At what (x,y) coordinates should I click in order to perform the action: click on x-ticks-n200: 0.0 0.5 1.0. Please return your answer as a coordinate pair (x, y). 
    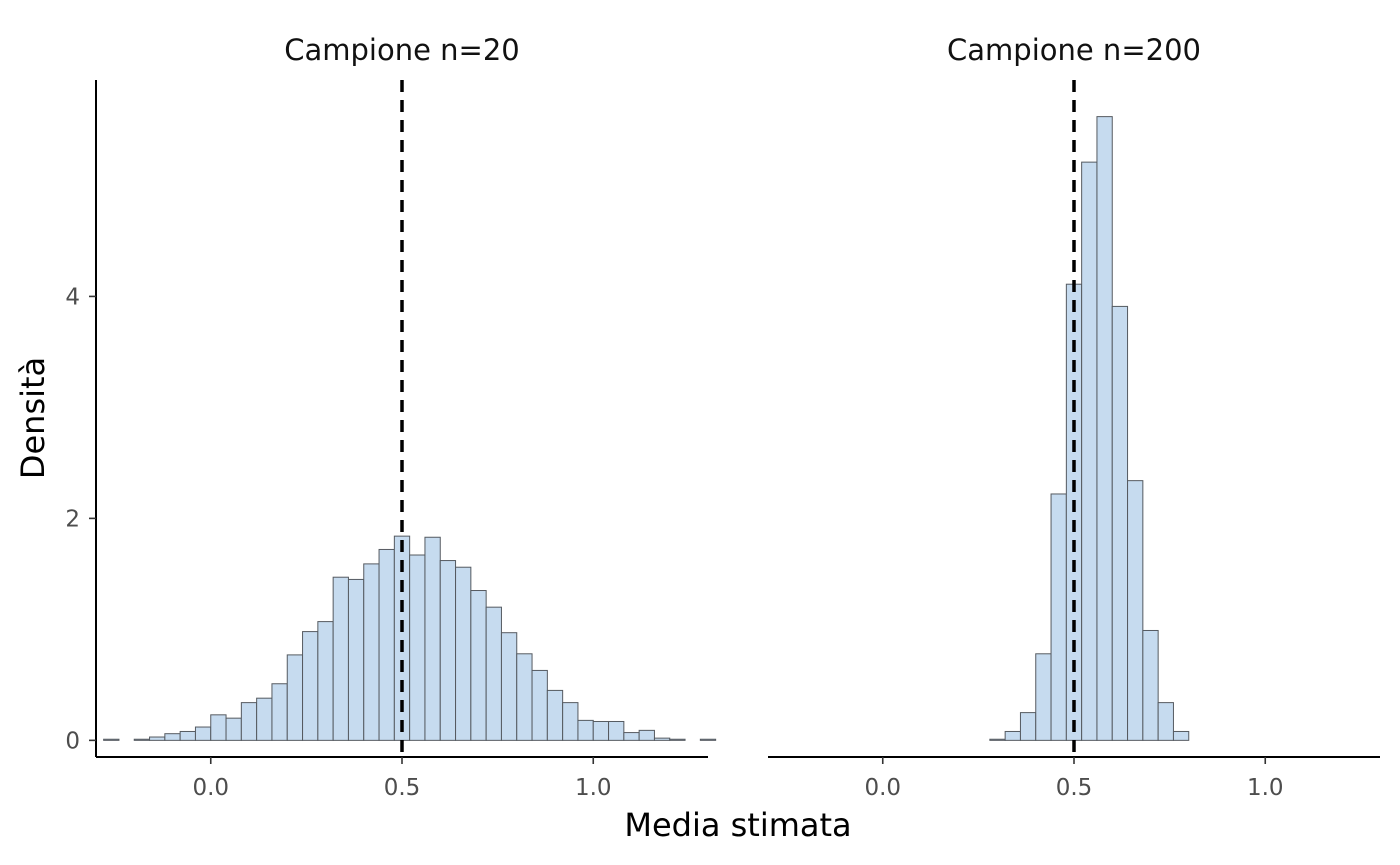
    Looking at the image, I should click on (1074, 779).